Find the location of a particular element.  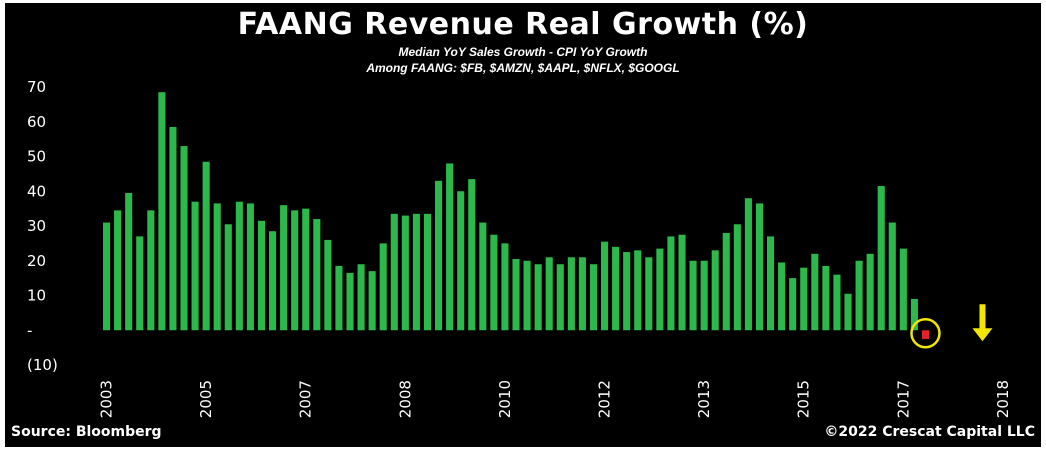

chart-title: FAANG Revenue Real Growth (%) is located at coordinates (523, 24).